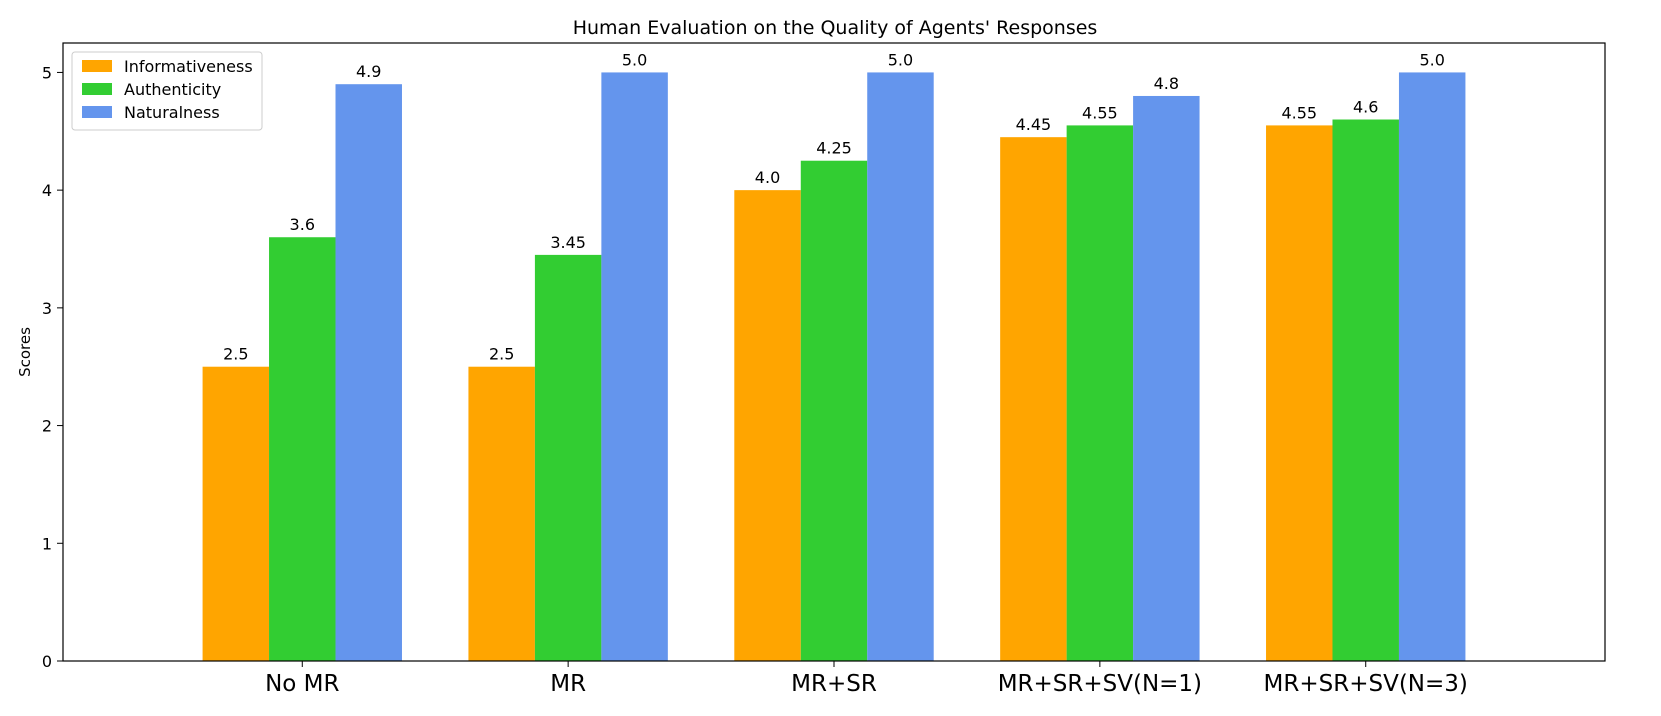 The height and width of the screenshot is (716, 1661). What do you see at coordinates (834, 684) in the screenshot?
I see `x-tick-label: MR+SR` at bounding box center [834, 684].